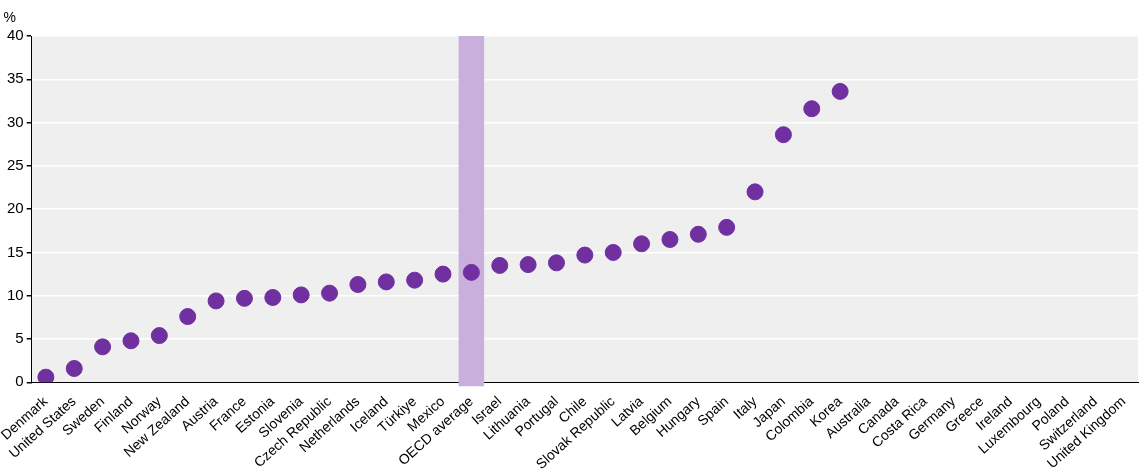 The image size is (1147, 476). I want to click on y-axis-title: %, so click(9, 17).